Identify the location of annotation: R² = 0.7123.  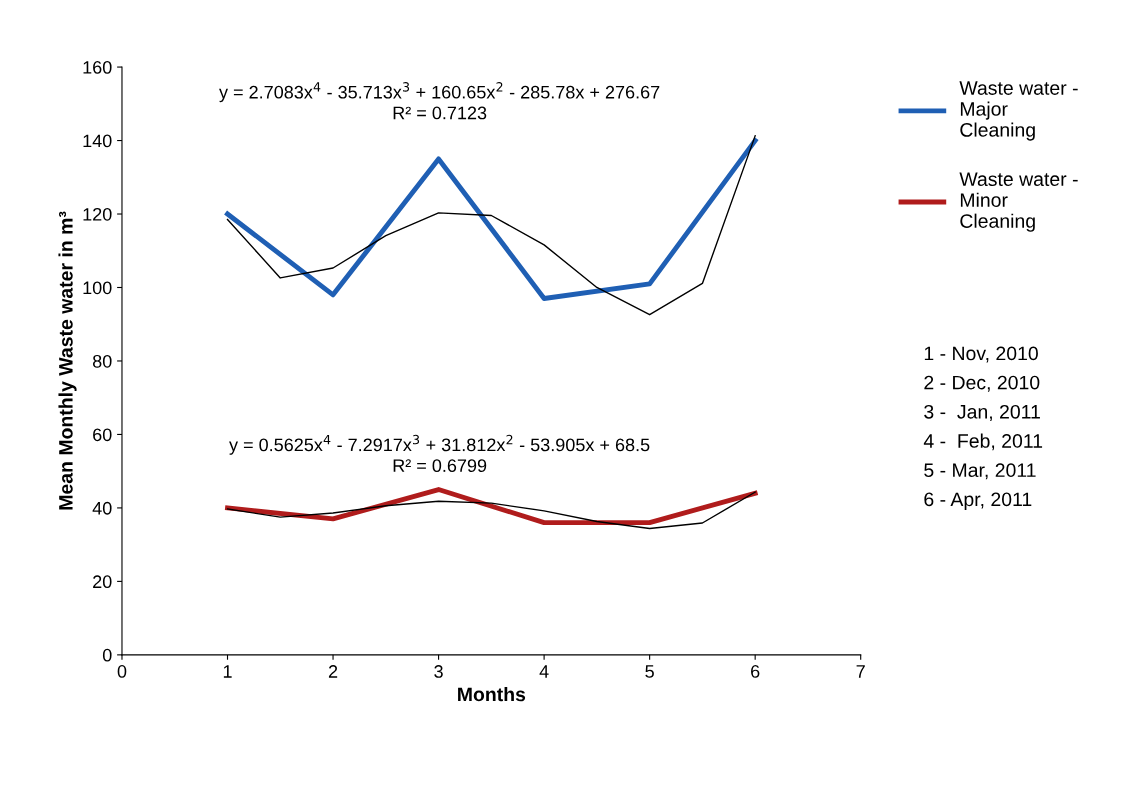
(440, 113).